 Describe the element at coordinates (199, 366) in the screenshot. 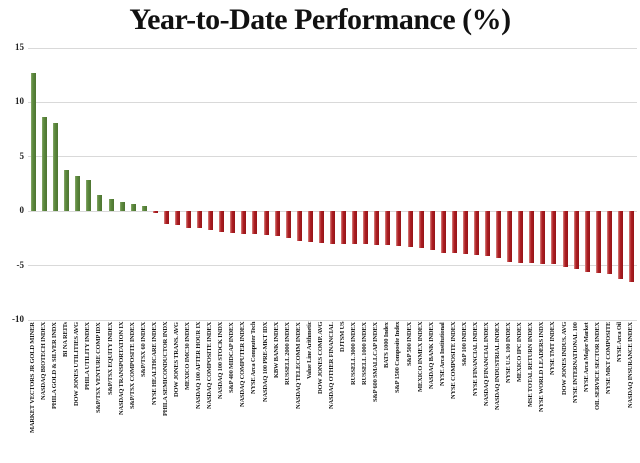

I see `x-axis-tick-label: NASDAQ 100 AFTER HOUR IX` at that location.